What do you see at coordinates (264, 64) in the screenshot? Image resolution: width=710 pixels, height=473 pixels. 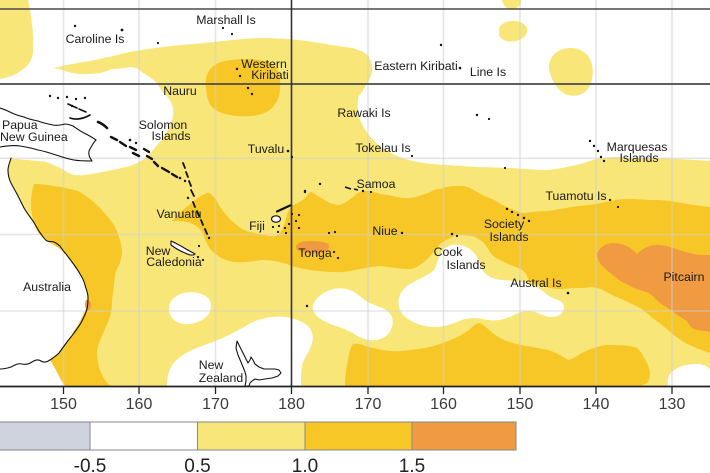 I see `svg-text: Western` at bounding box center [264, 64].